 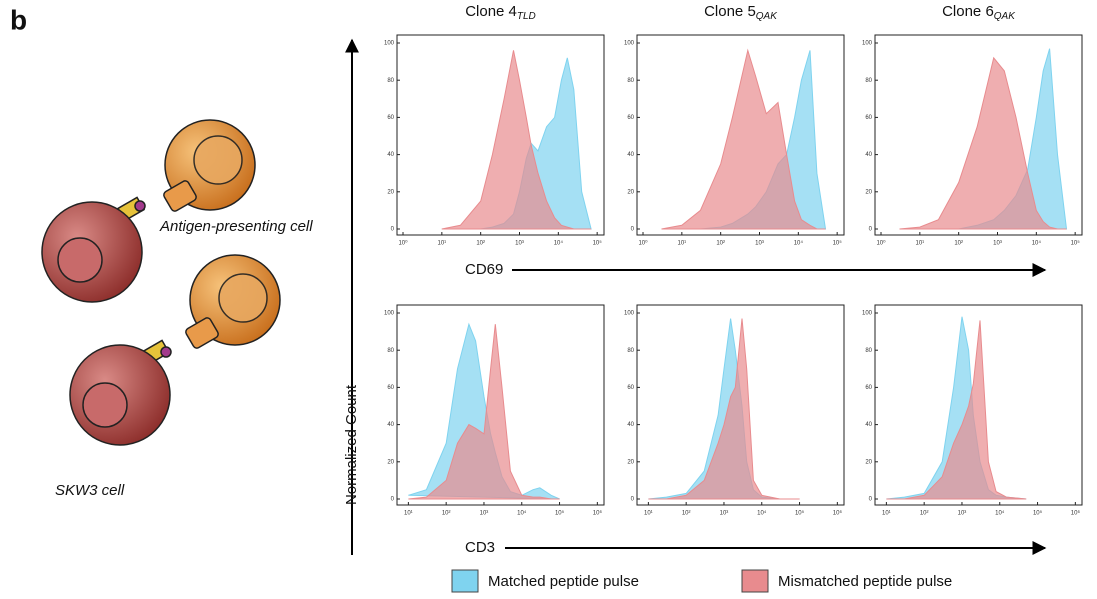 I want to click on title-text: Clone 6, so click(x=968, y=11).